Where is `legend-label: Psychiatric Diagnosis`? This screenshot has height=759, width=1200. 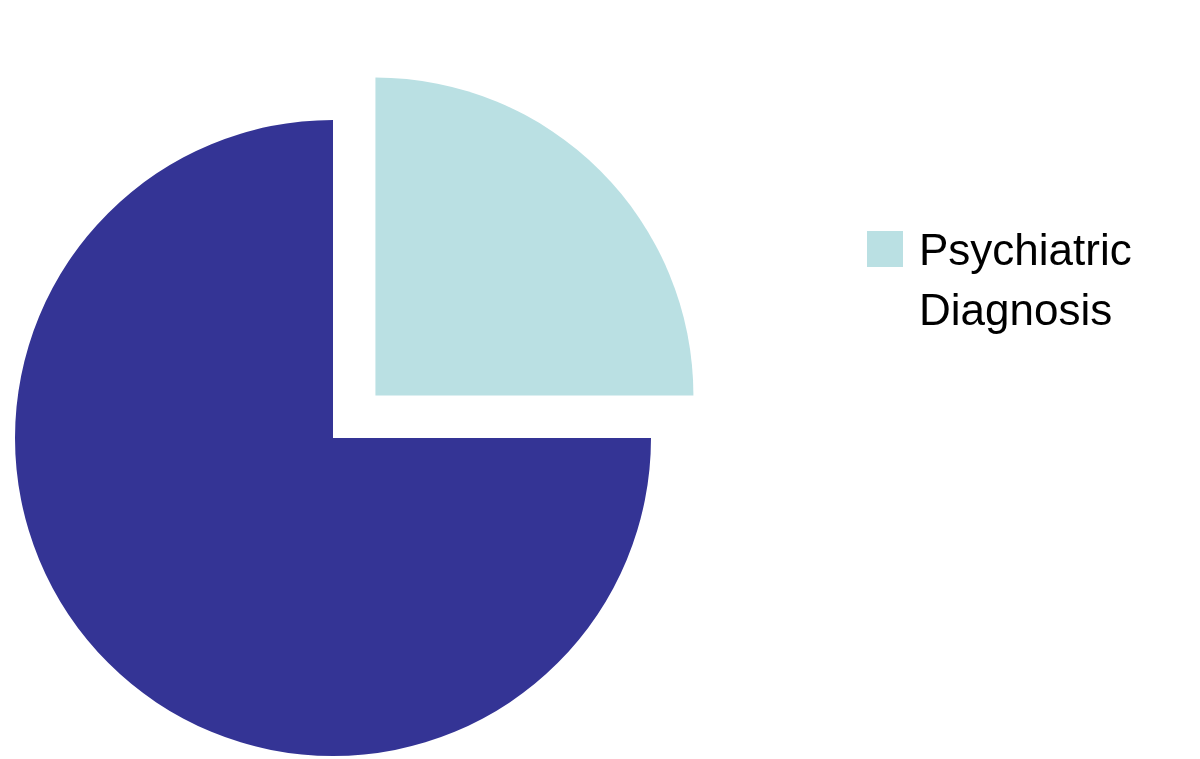
legend-label: Psychiatric Diagnosis is located at coordinates (1025, 279).